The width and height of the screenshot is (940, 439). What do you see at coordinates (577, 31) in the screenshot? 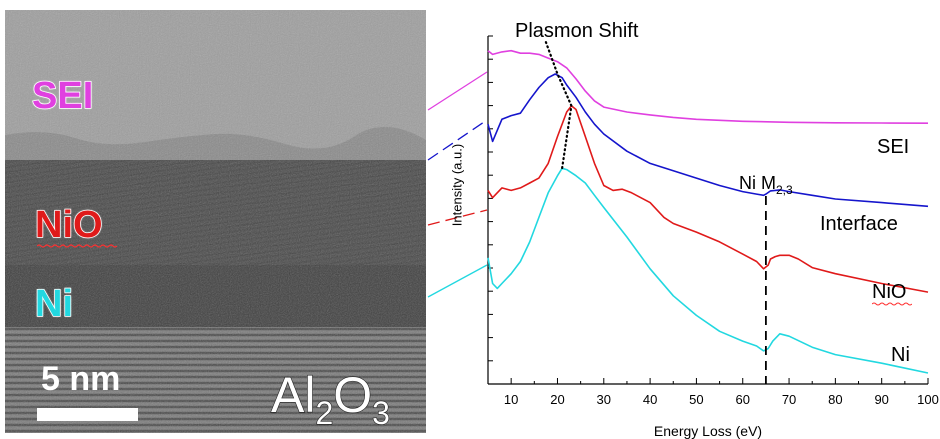
I see `chart-title: Plasmon Shift` at bounding box center [577, 31].